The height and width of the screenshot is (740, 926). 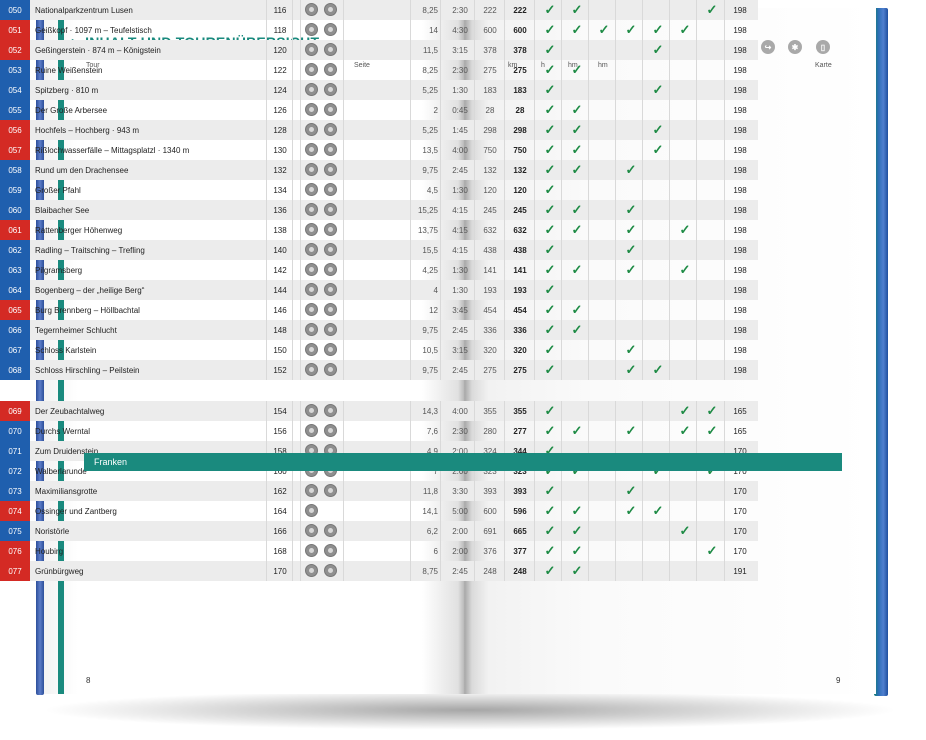 What do you see at coordinates (460, 310) in the screenshot?
I see `duration: 3:45` at bounding box center [460, 310].